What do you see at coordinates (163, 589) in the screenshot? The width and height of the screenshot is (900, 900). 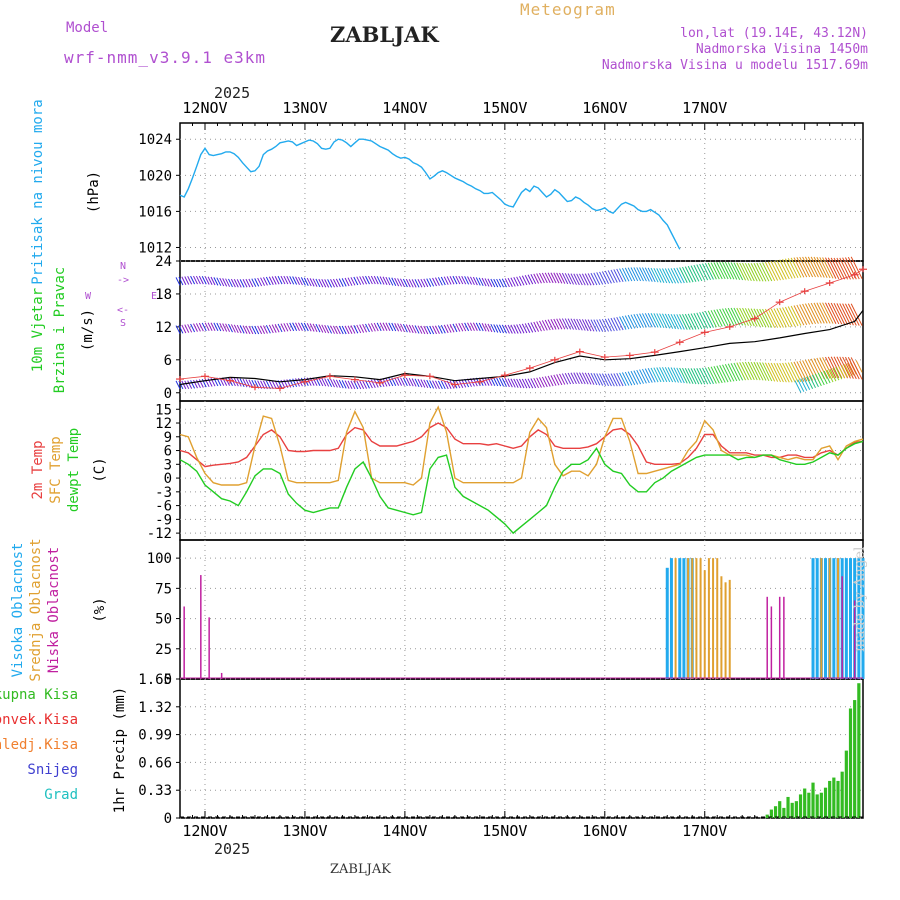 I see `cloud-ytick-label: 75` at bounding box center [163, 589].